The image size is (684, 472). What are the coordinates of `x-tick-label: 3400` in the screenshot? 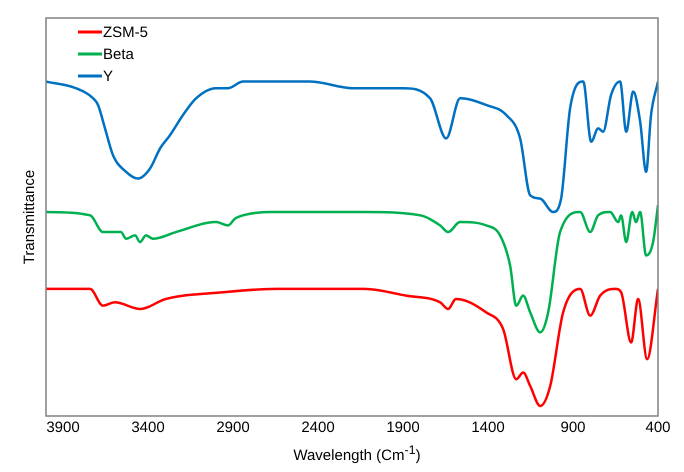 It's located at (148, 427).